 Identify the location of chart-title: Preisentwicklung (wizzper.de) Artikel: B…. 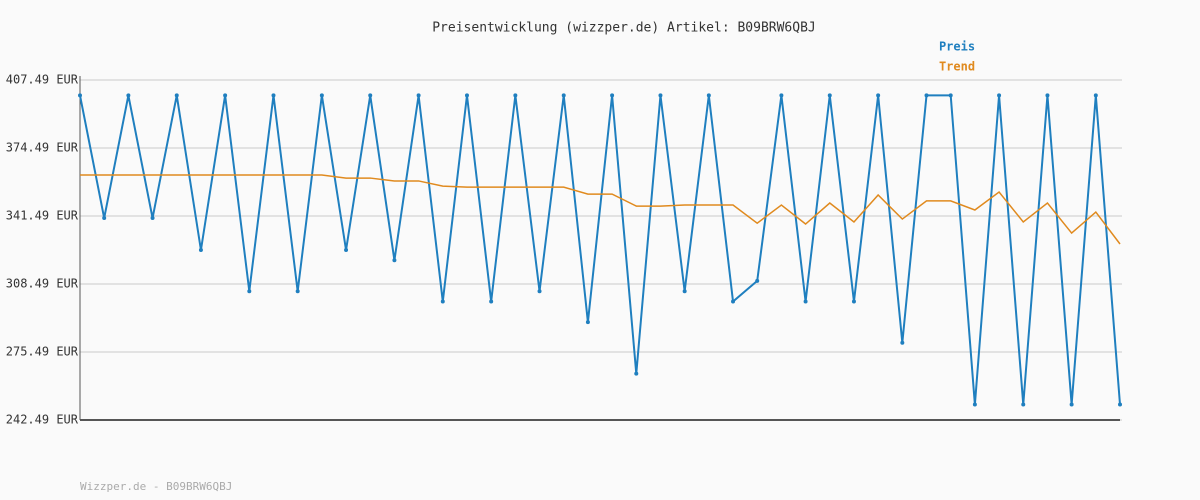
(624, 28).